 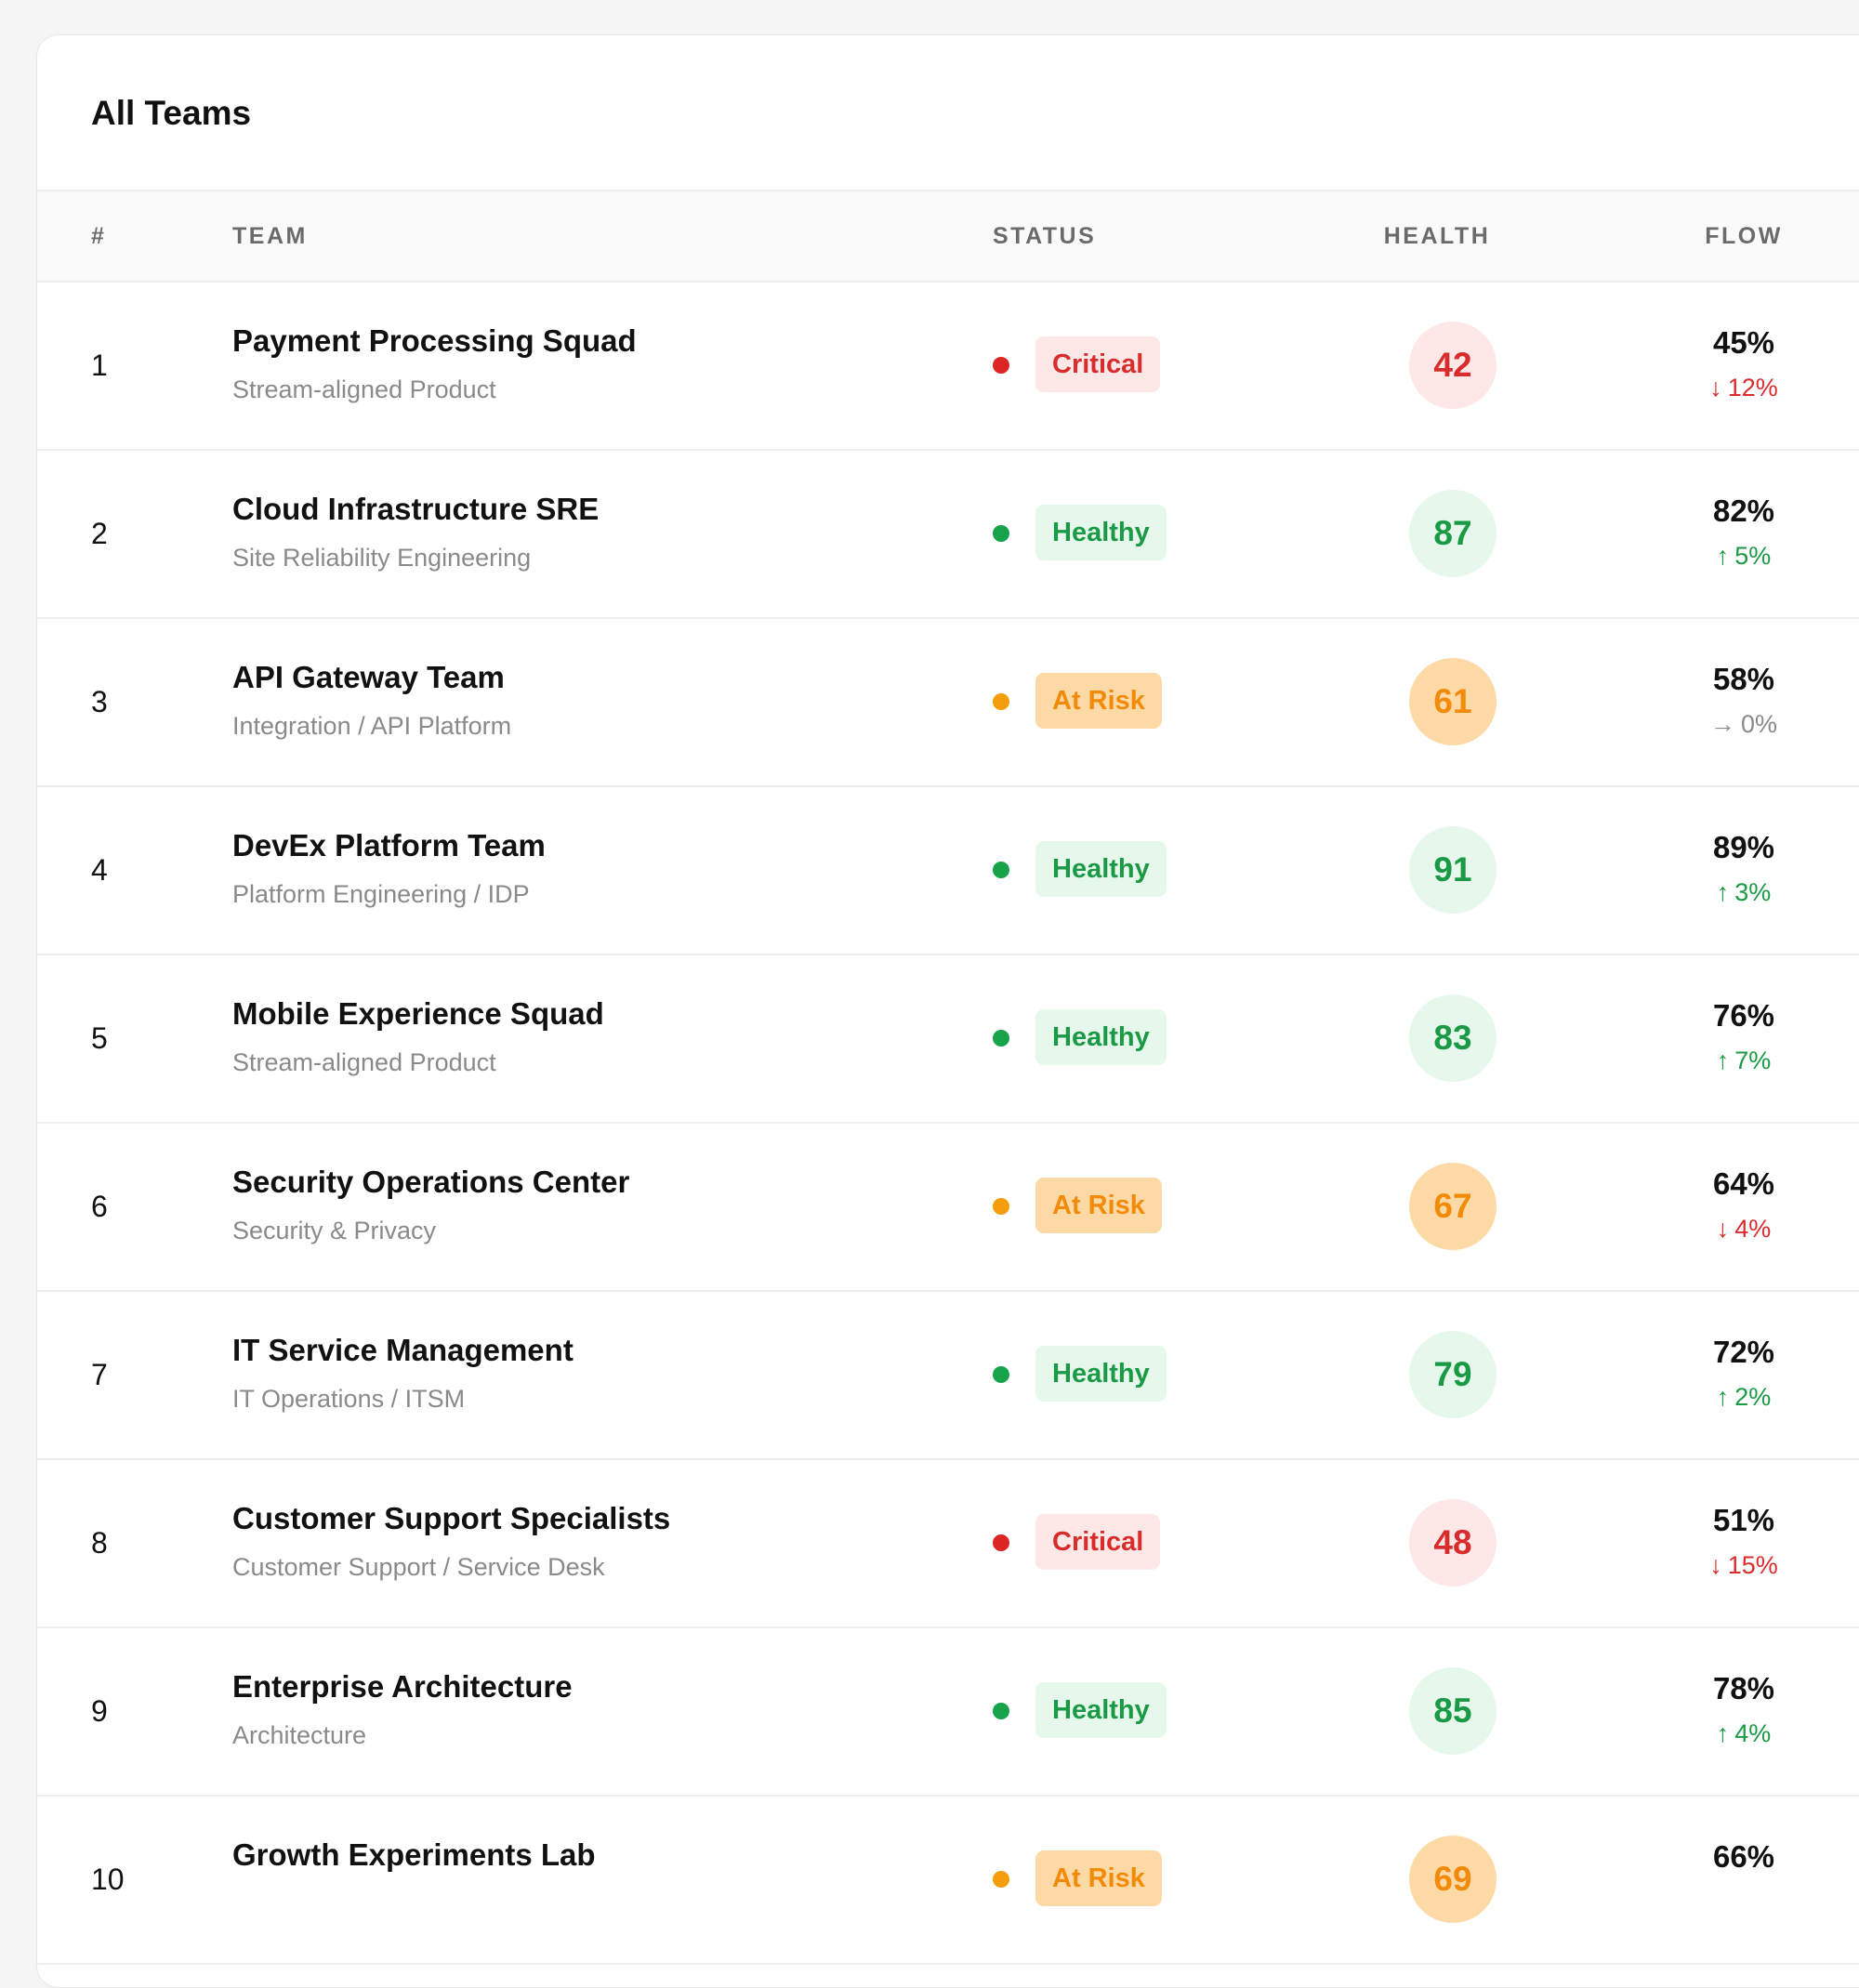 What do you see at coordinates (452, 1518) in the screenshot?
I see `team-name: Customer Support Specialists` at bounding box center [452, 1518].